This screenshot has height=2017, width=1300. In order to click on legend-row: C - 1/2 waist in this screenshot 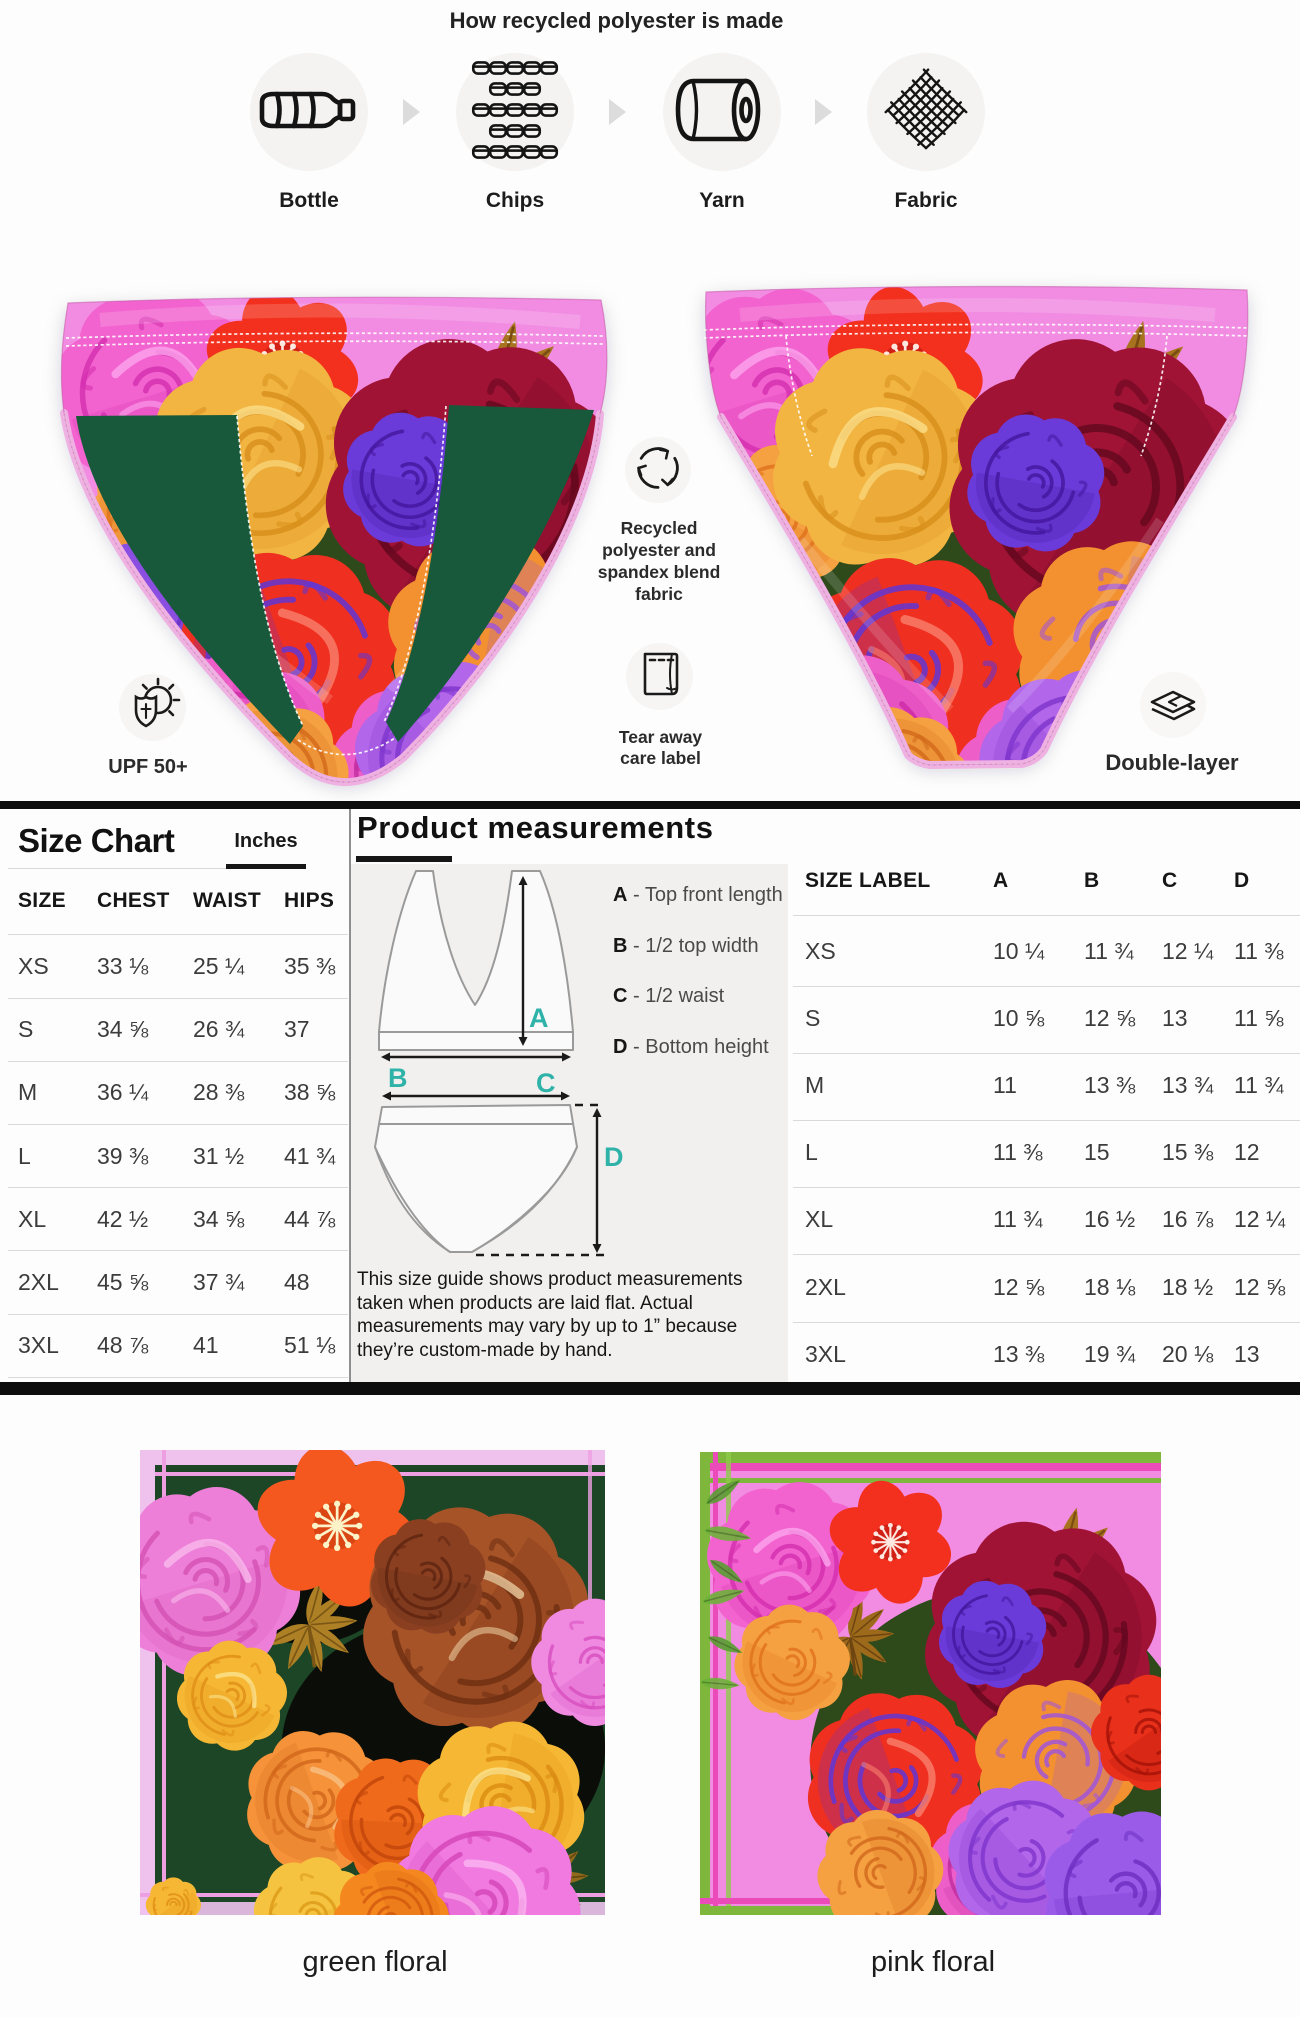, I will do `click(669, 996)`.